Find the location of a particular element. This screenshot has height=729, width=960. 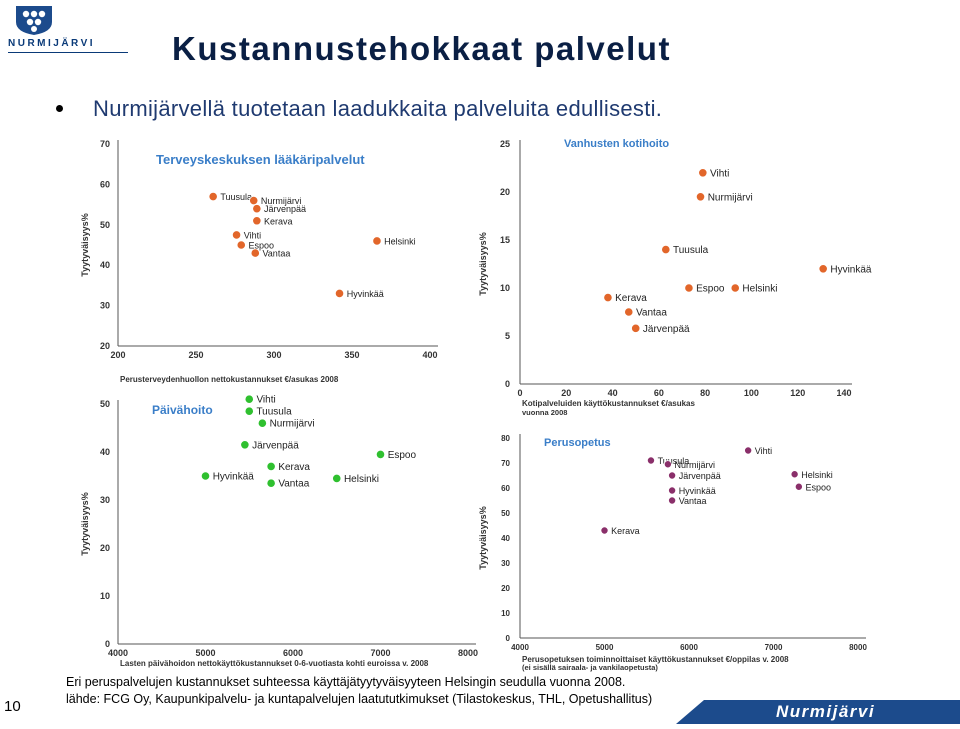

chart3-point-label-vihti: Vihti is located at coordinates (265, 400).